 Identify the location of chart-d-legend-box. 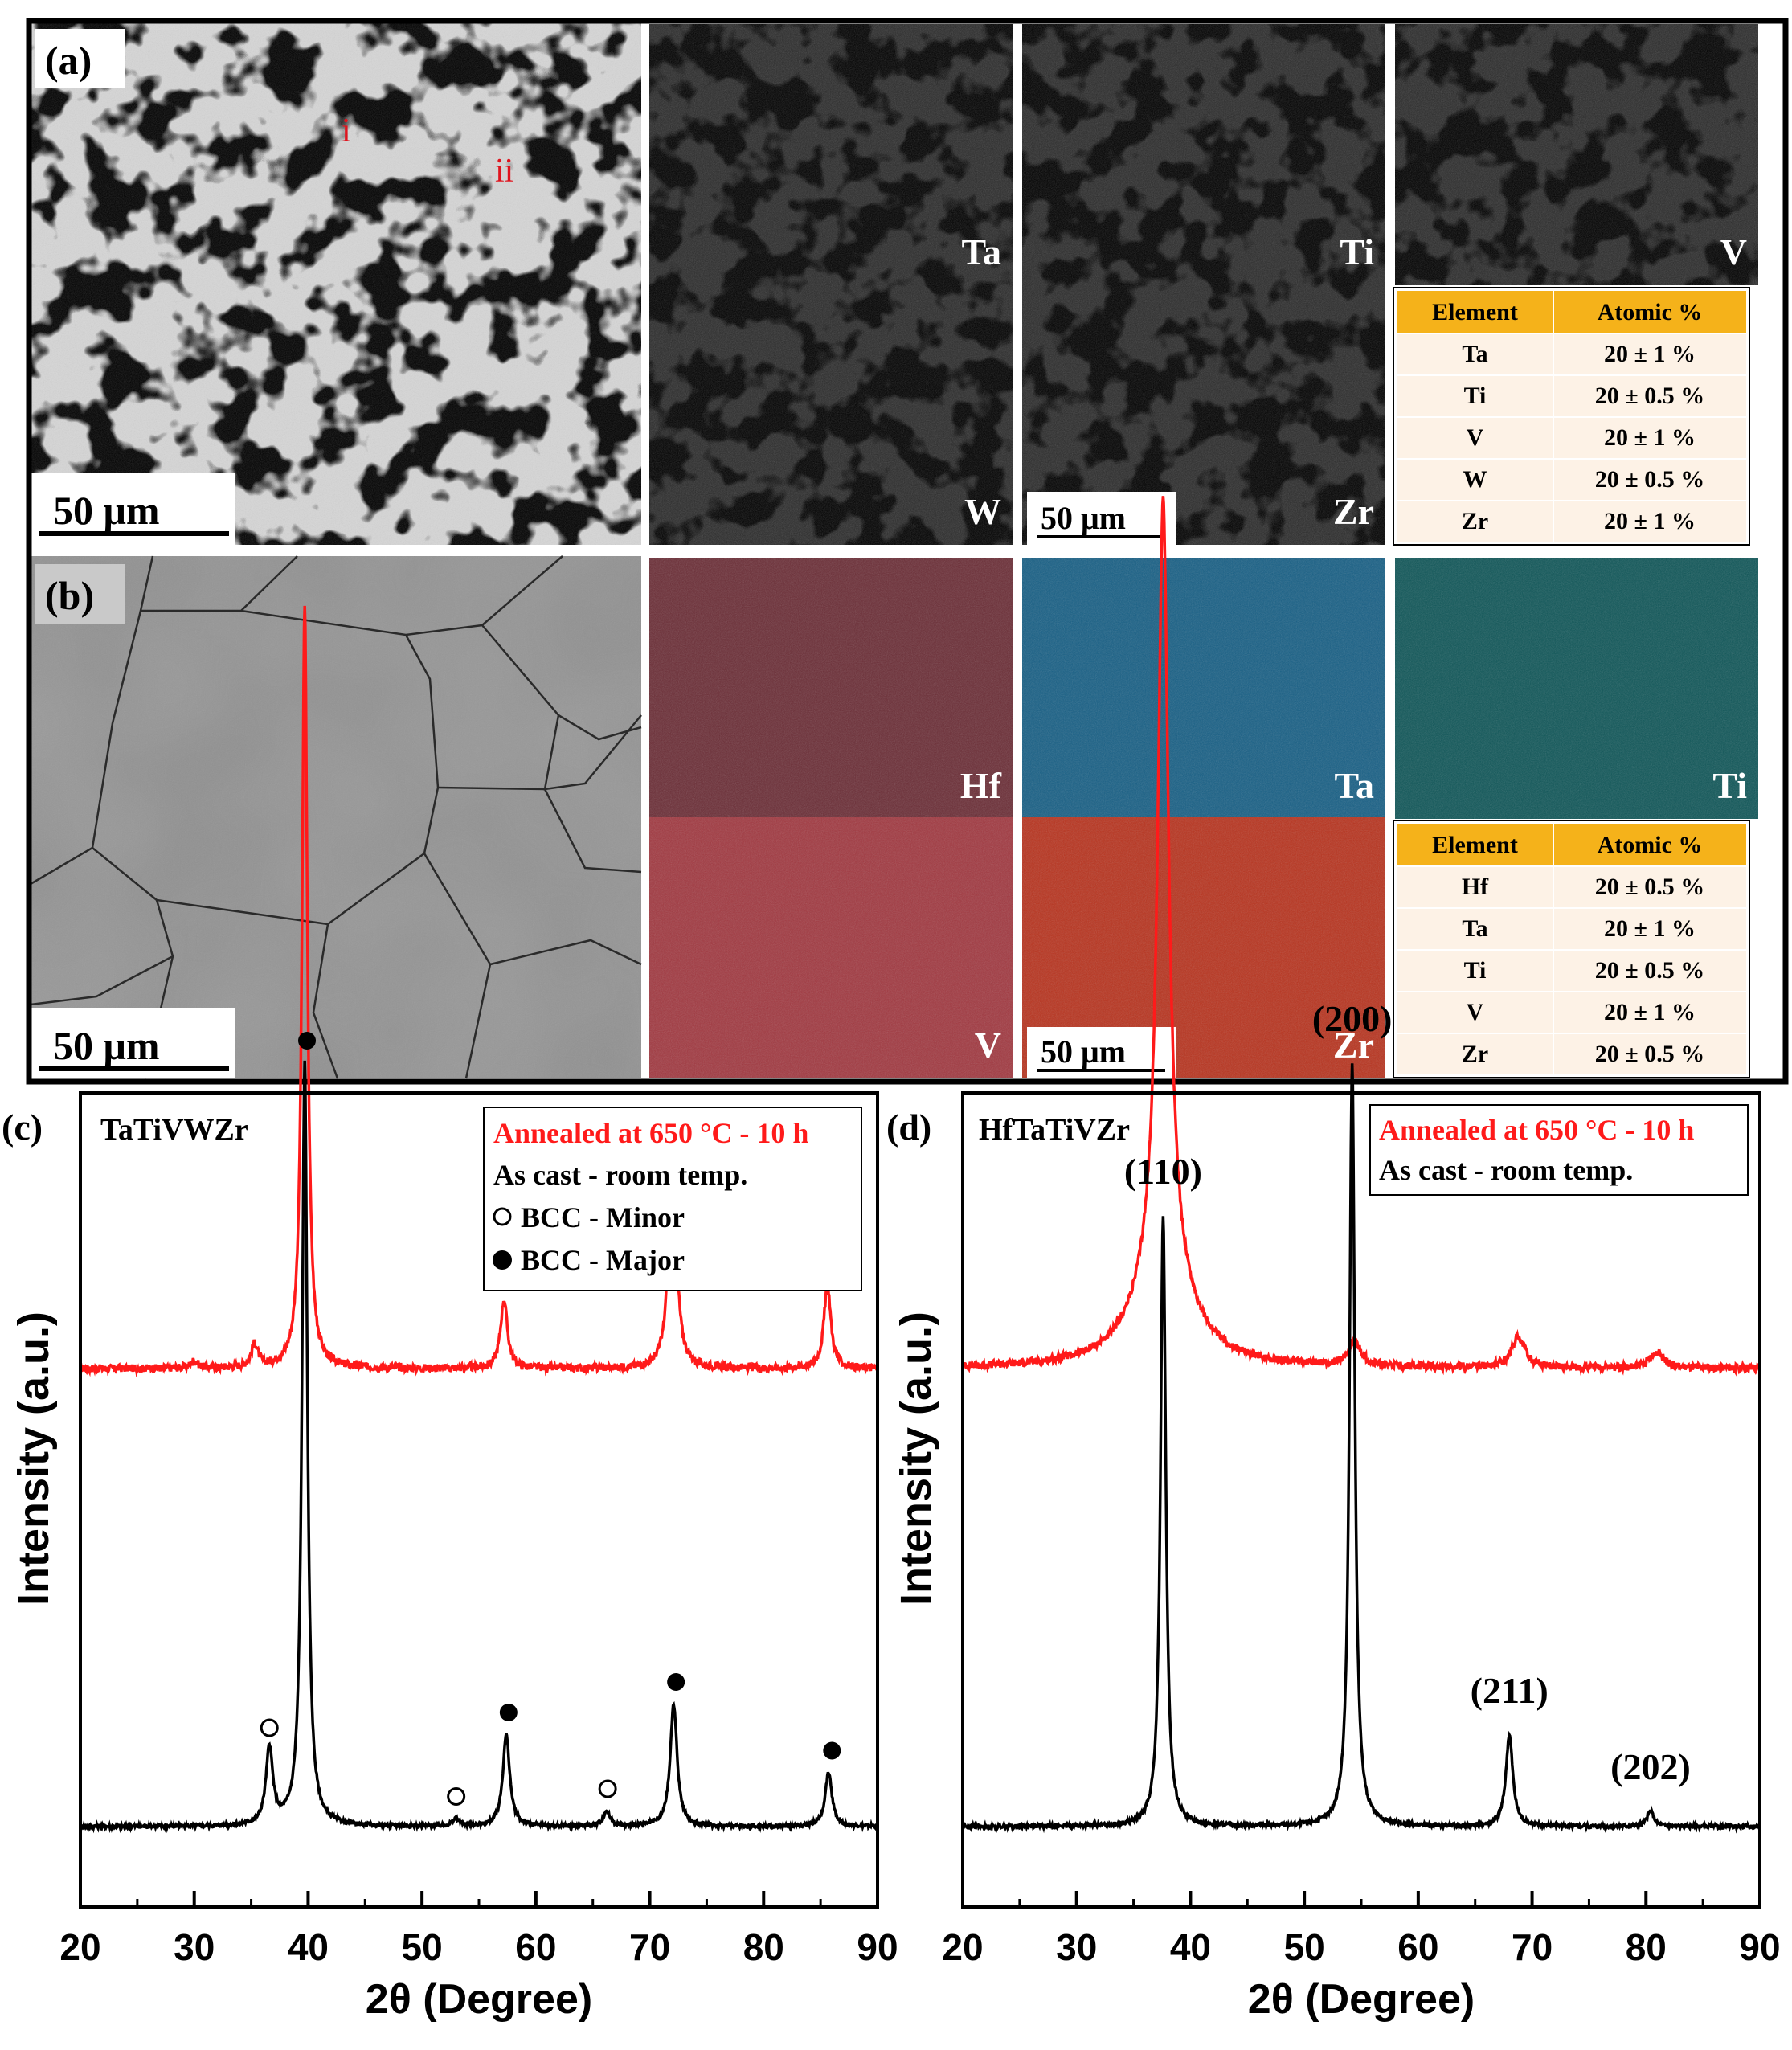
(1559, 1150).